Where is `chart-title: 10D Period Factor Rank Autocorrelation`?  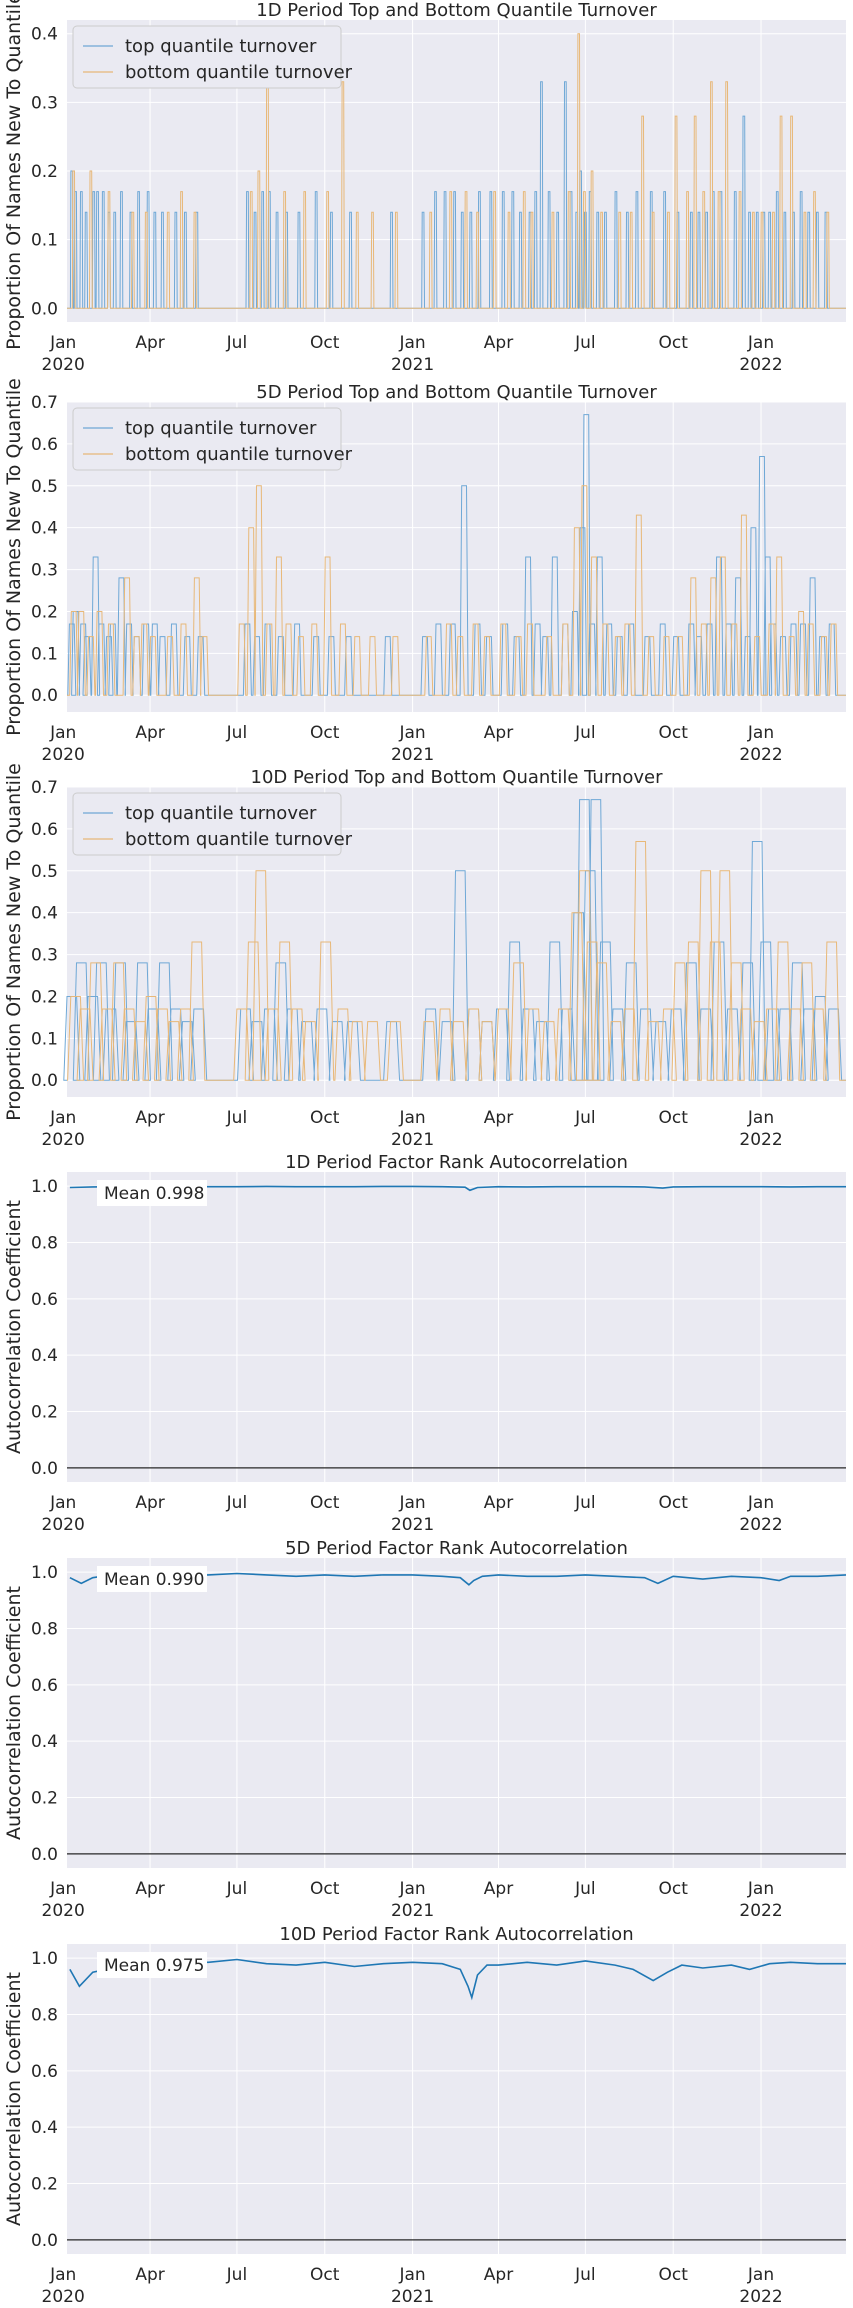
chart-title: 10D Period Factor Rank Autocorrelation is located at coordinates (456, 1934).